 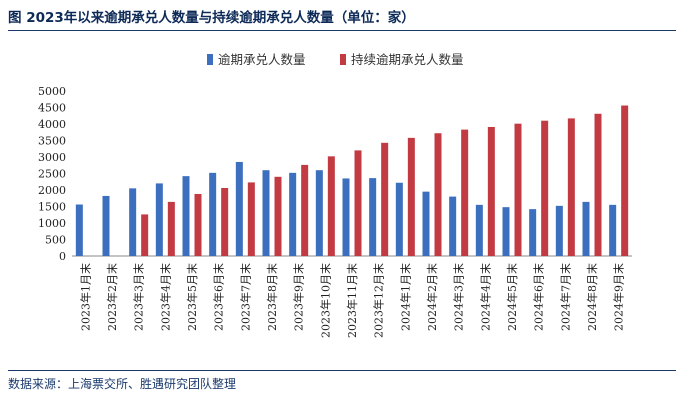 I want to click on title-rule, so click(x=342, y=30).